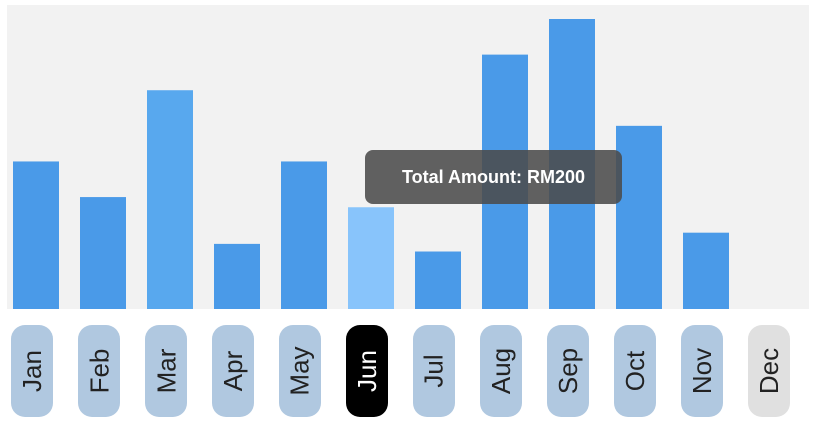 The height and width of the screenshot is (437, 818). Describe the element at coordinates (103, 253) in the screenshot. I see `bar-feb` at that location.